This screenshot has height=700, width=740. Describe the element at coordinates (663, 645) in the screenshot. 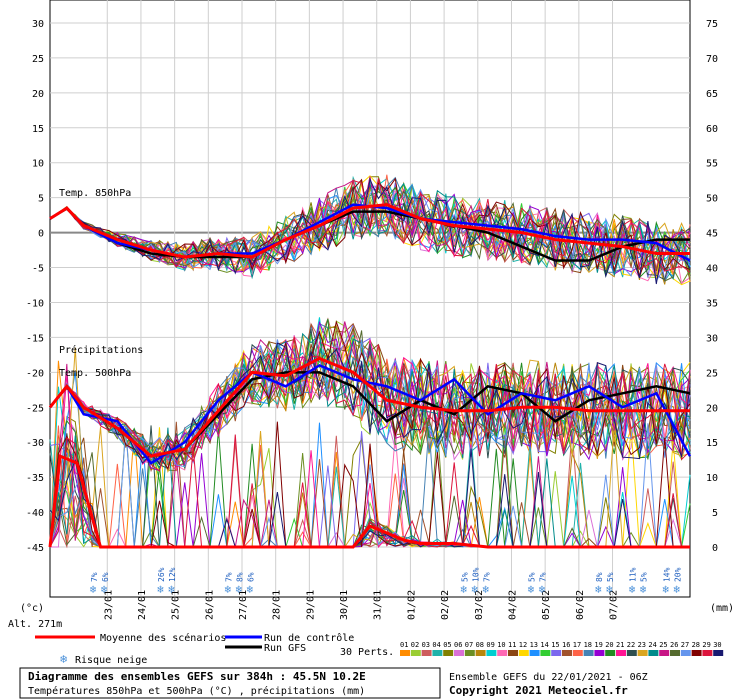

I see `pert-number: 25` at that location.